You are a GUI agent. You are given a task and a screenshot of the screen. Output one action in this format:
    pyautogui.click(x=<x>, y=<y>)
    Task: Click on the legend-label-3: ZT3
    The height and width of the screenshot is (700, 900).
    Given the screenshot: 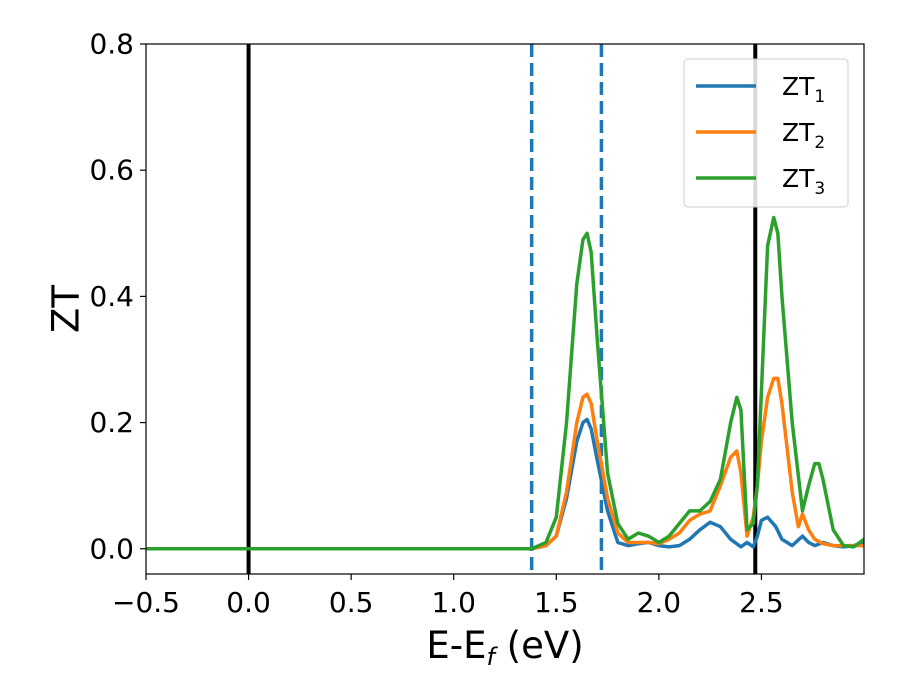 What is the action you would take?
    pyautogui.click(x=803, y=181)
    